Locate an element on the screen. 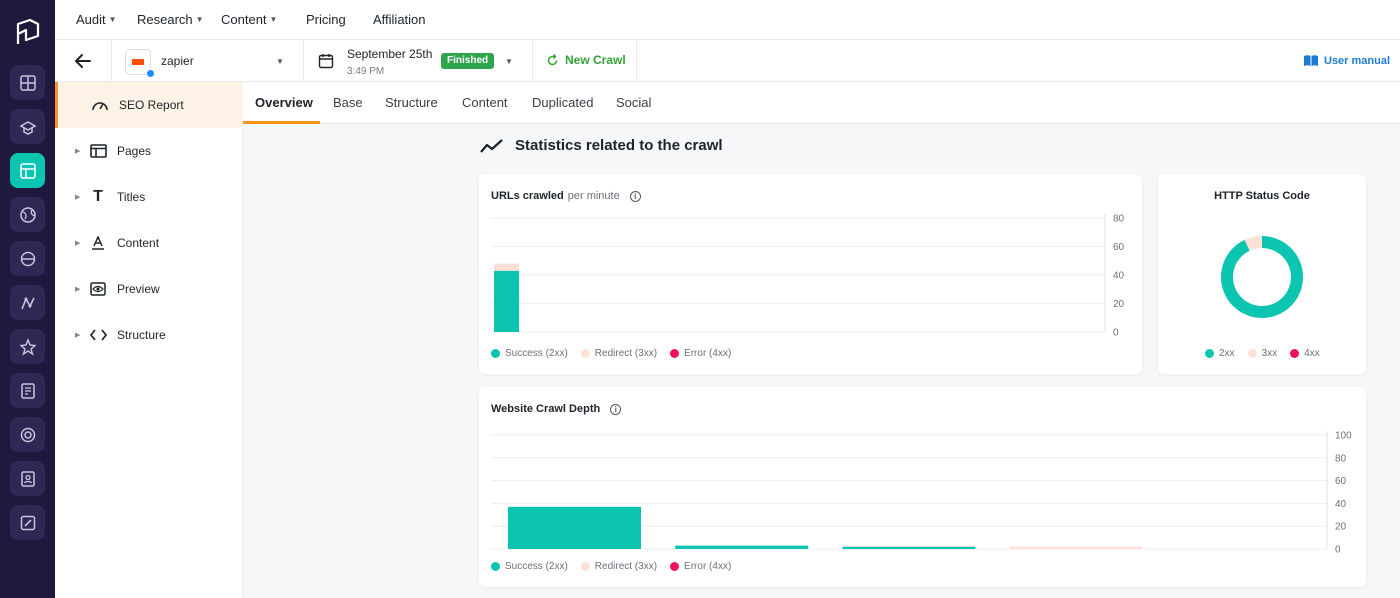 The image size is (1400, 598). status-badge: Finished is located at coordinates (468, 61).